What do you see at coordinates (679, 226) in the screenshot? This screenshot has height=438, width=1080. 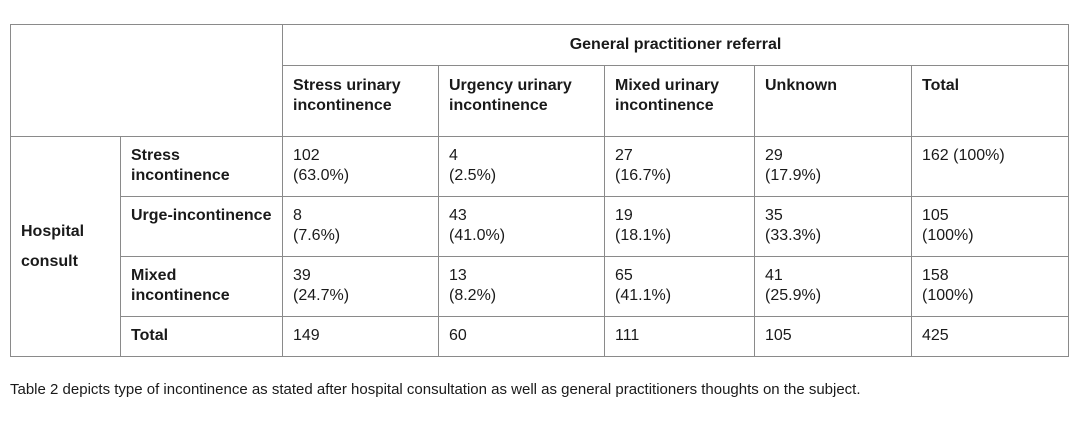 I see `table-cell: 19 (18.1%)` at bounding box center [679, 226].